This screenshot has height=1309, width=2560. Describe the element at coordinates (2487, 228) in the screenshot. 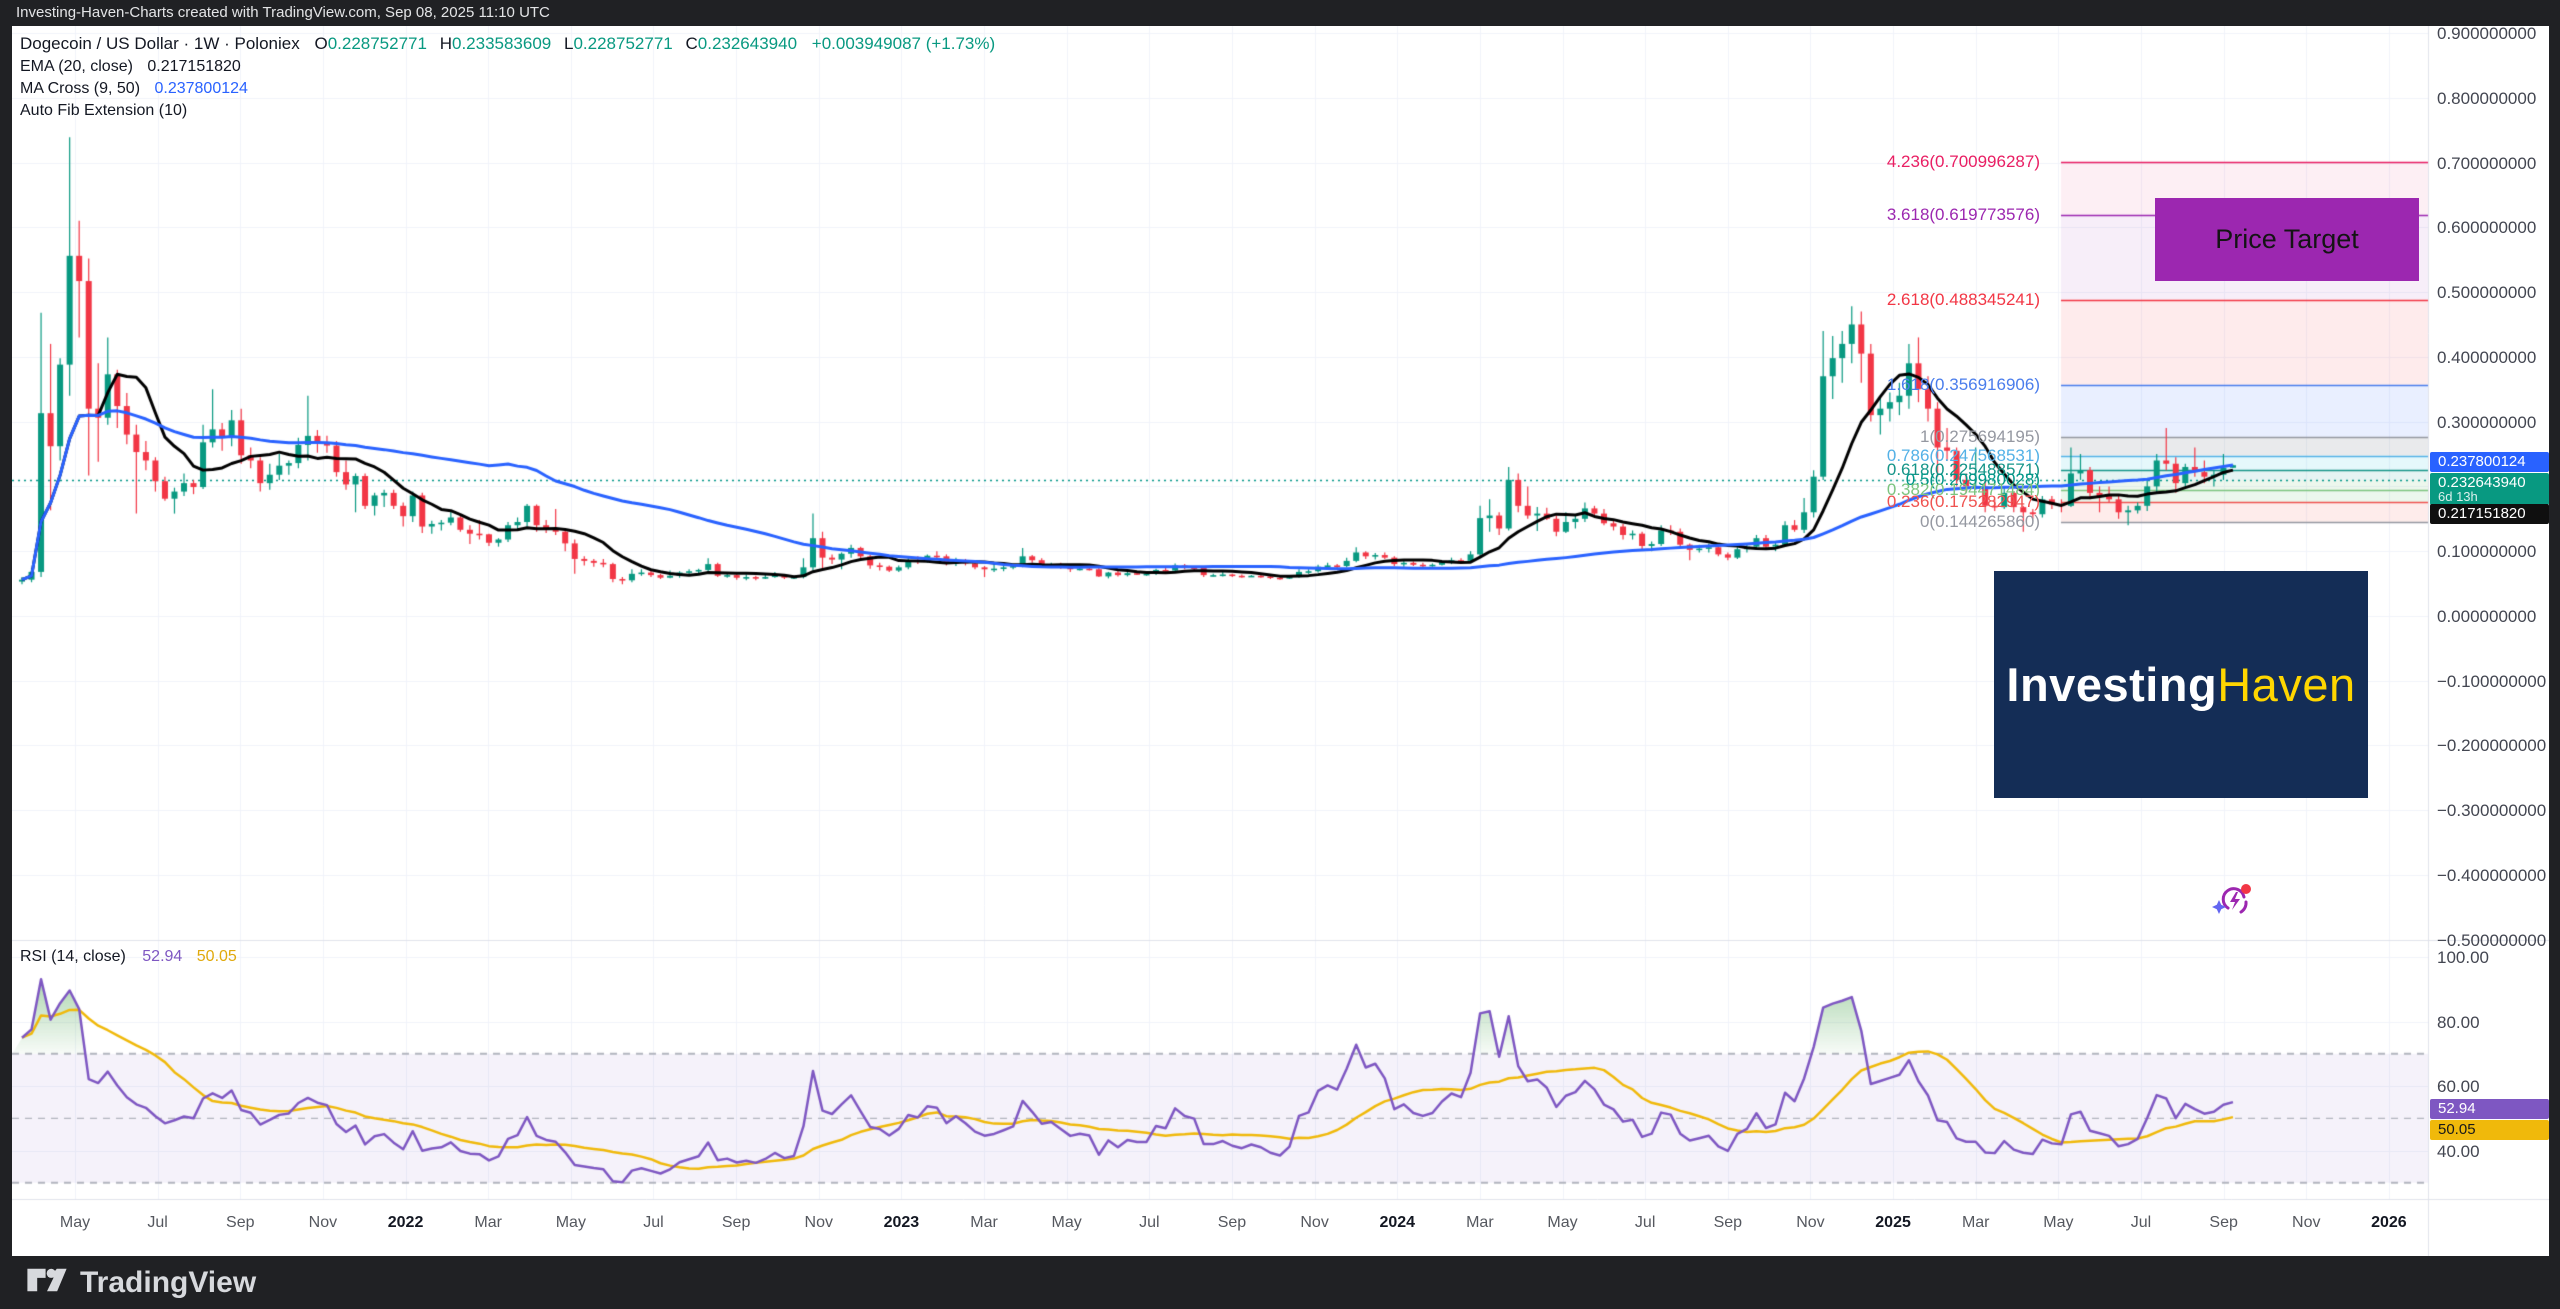

I see `price-tick: 0.600000000` at that location.